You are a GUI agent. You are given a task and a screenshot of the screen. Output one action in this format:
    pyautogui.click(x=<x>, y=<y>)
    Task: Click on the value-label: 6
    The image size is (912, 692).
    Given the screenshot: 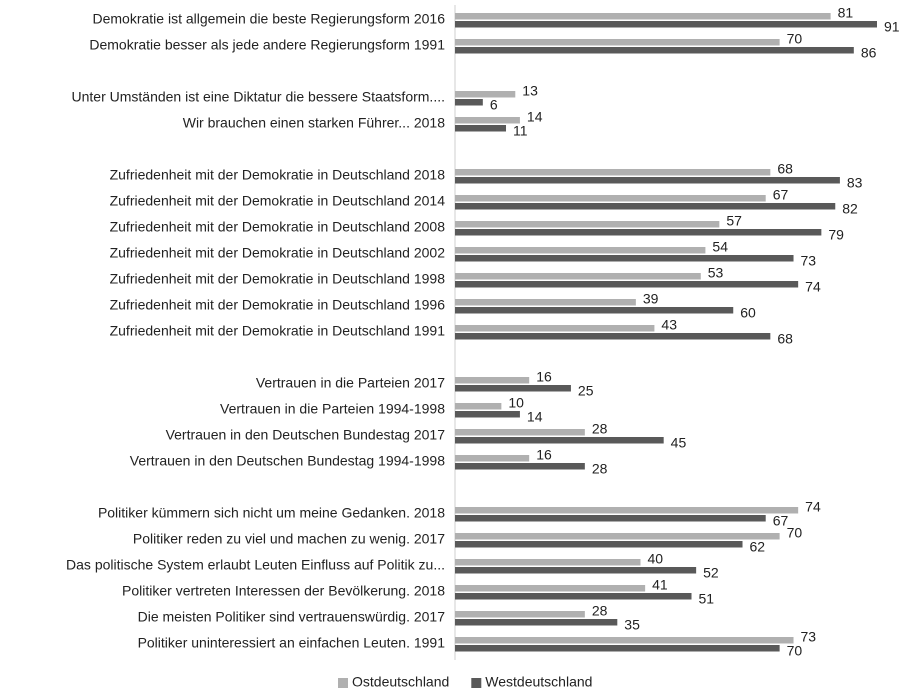 What is the action you would take?
    pyautogui.click(x=494, y=105)
    